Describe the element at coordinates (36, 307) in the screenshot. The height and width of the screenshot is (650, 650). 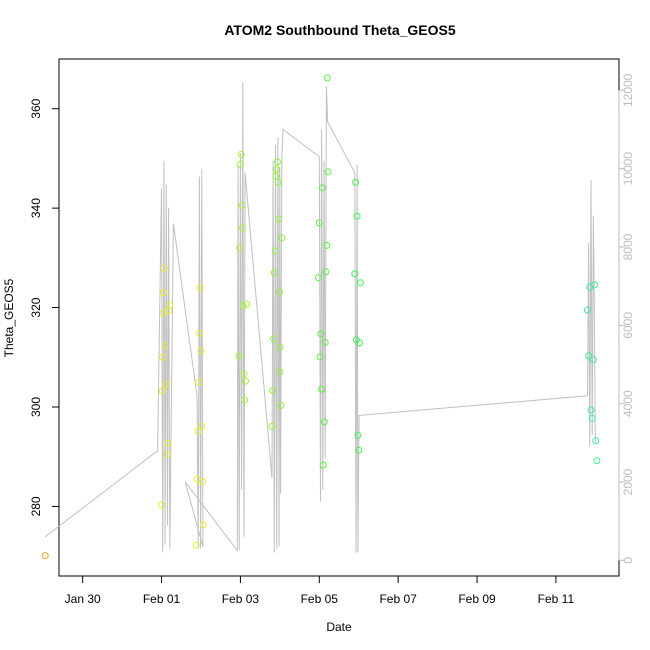
I see `y-tick-label: 320` at that location.